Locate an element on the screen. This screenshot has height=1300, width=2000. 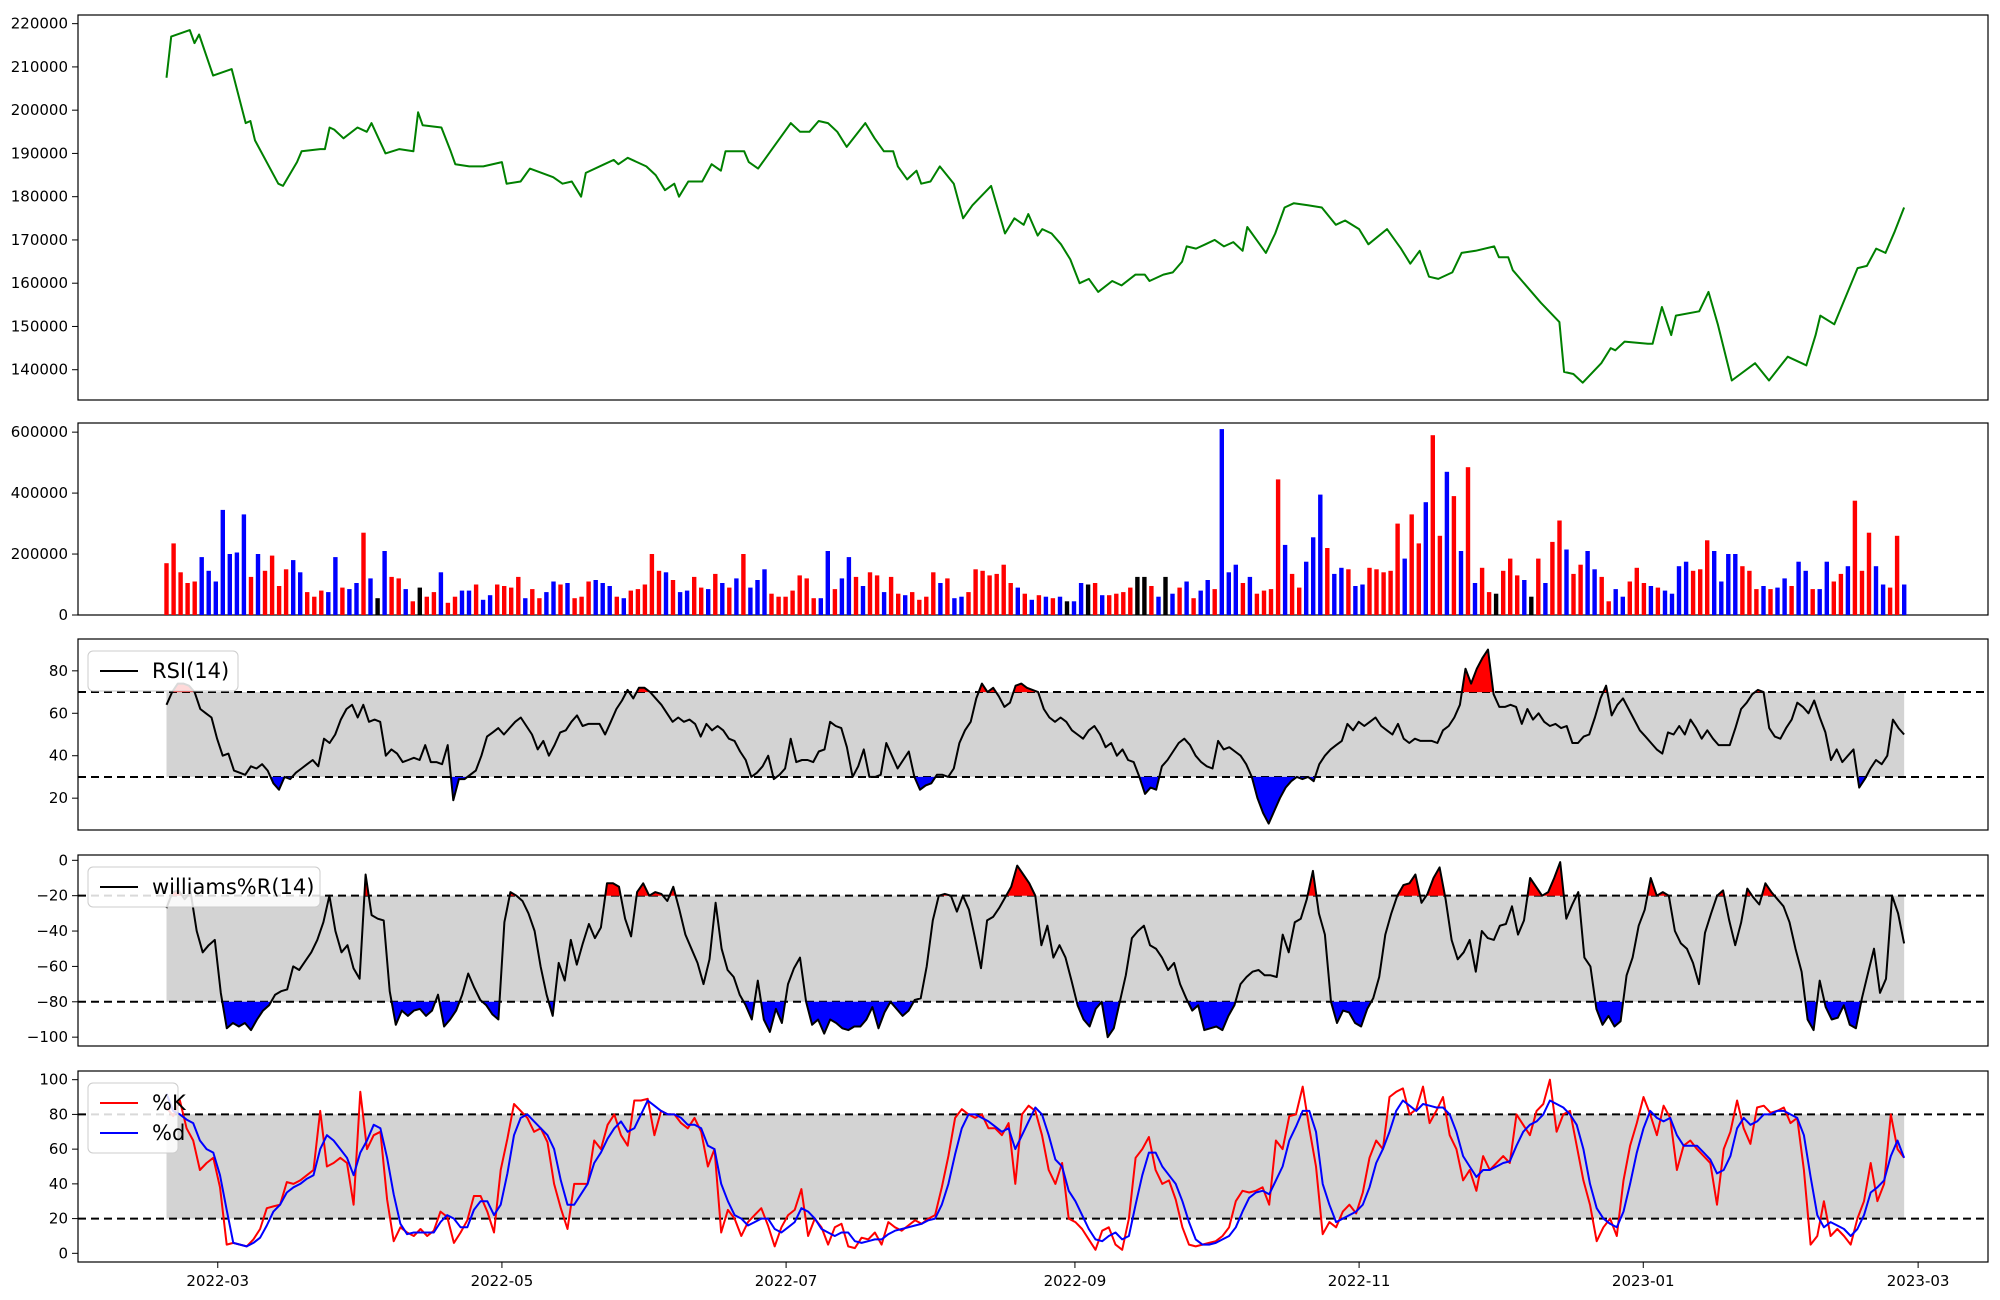
price-ytick-label: 150000 is located at coordinates (39, 326).